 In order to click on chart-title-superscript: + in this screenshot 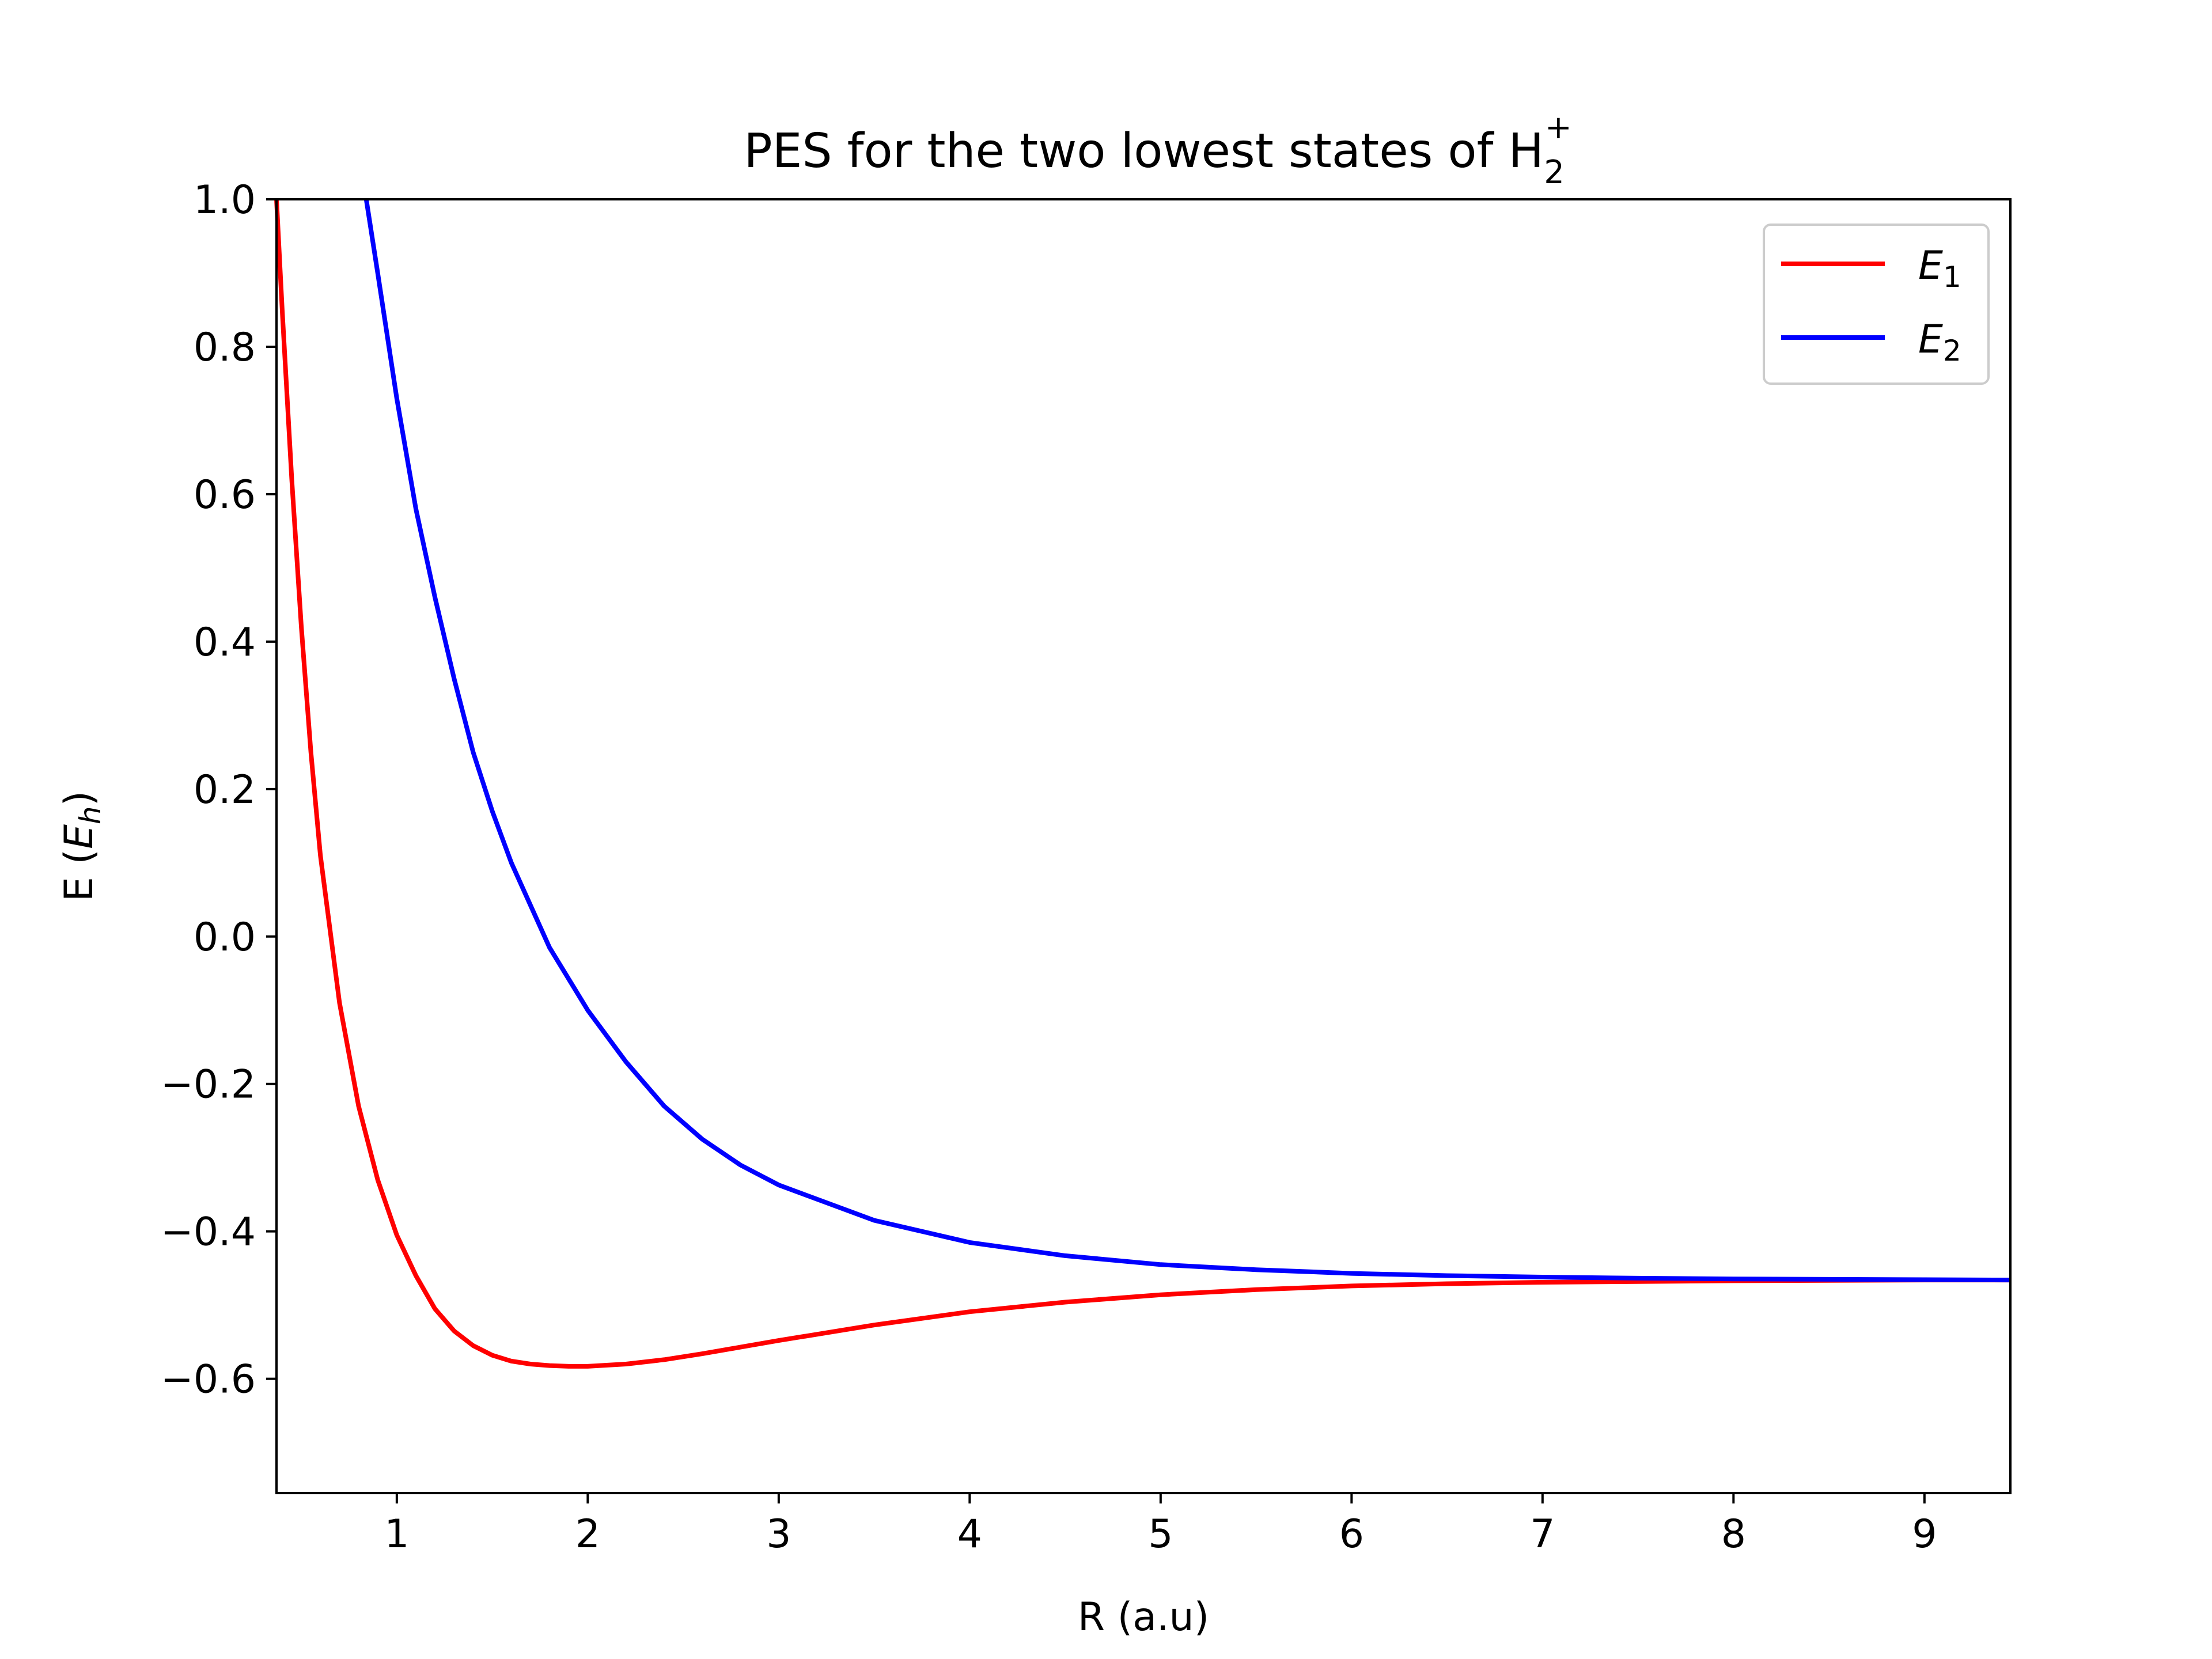, I will do `click(1558, 127)`.